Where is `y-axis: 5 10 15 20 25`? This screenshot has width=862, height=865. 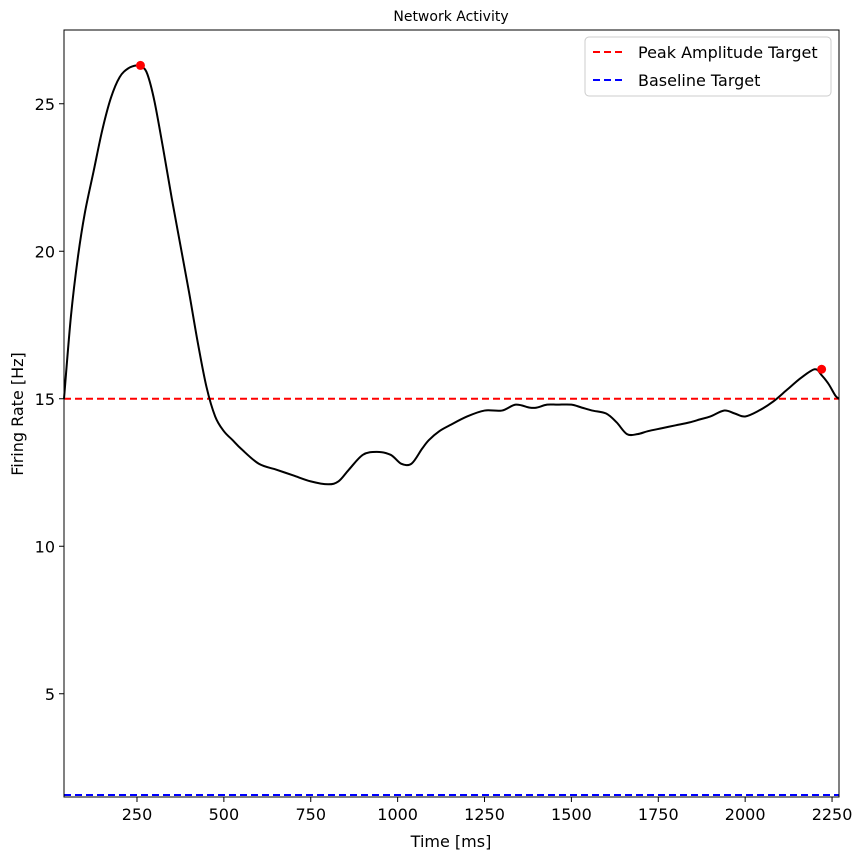 y-axis: 5 10 15 20 25 is located at coordinates (49, 399).